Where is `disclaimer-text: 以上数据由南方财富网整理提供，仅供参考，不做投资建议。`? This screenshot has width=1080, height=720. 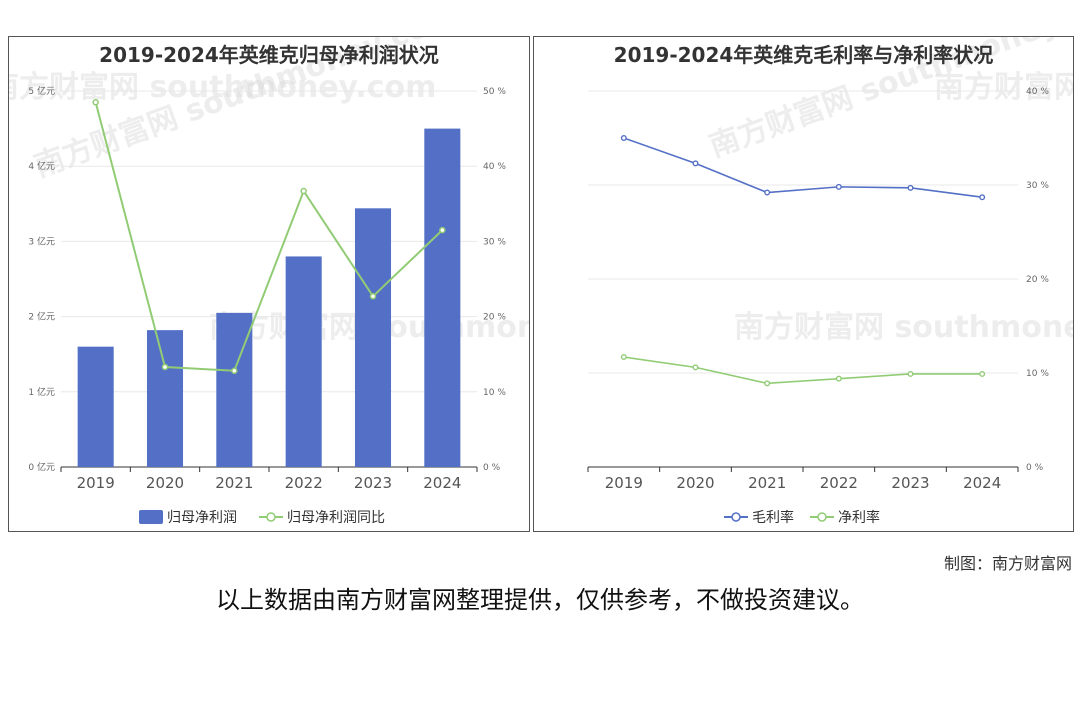
disclaimer-text: 以上数据由南方财富网整理提供，仅供参考，不做投资建议。 is located at coordinates (540, 600).